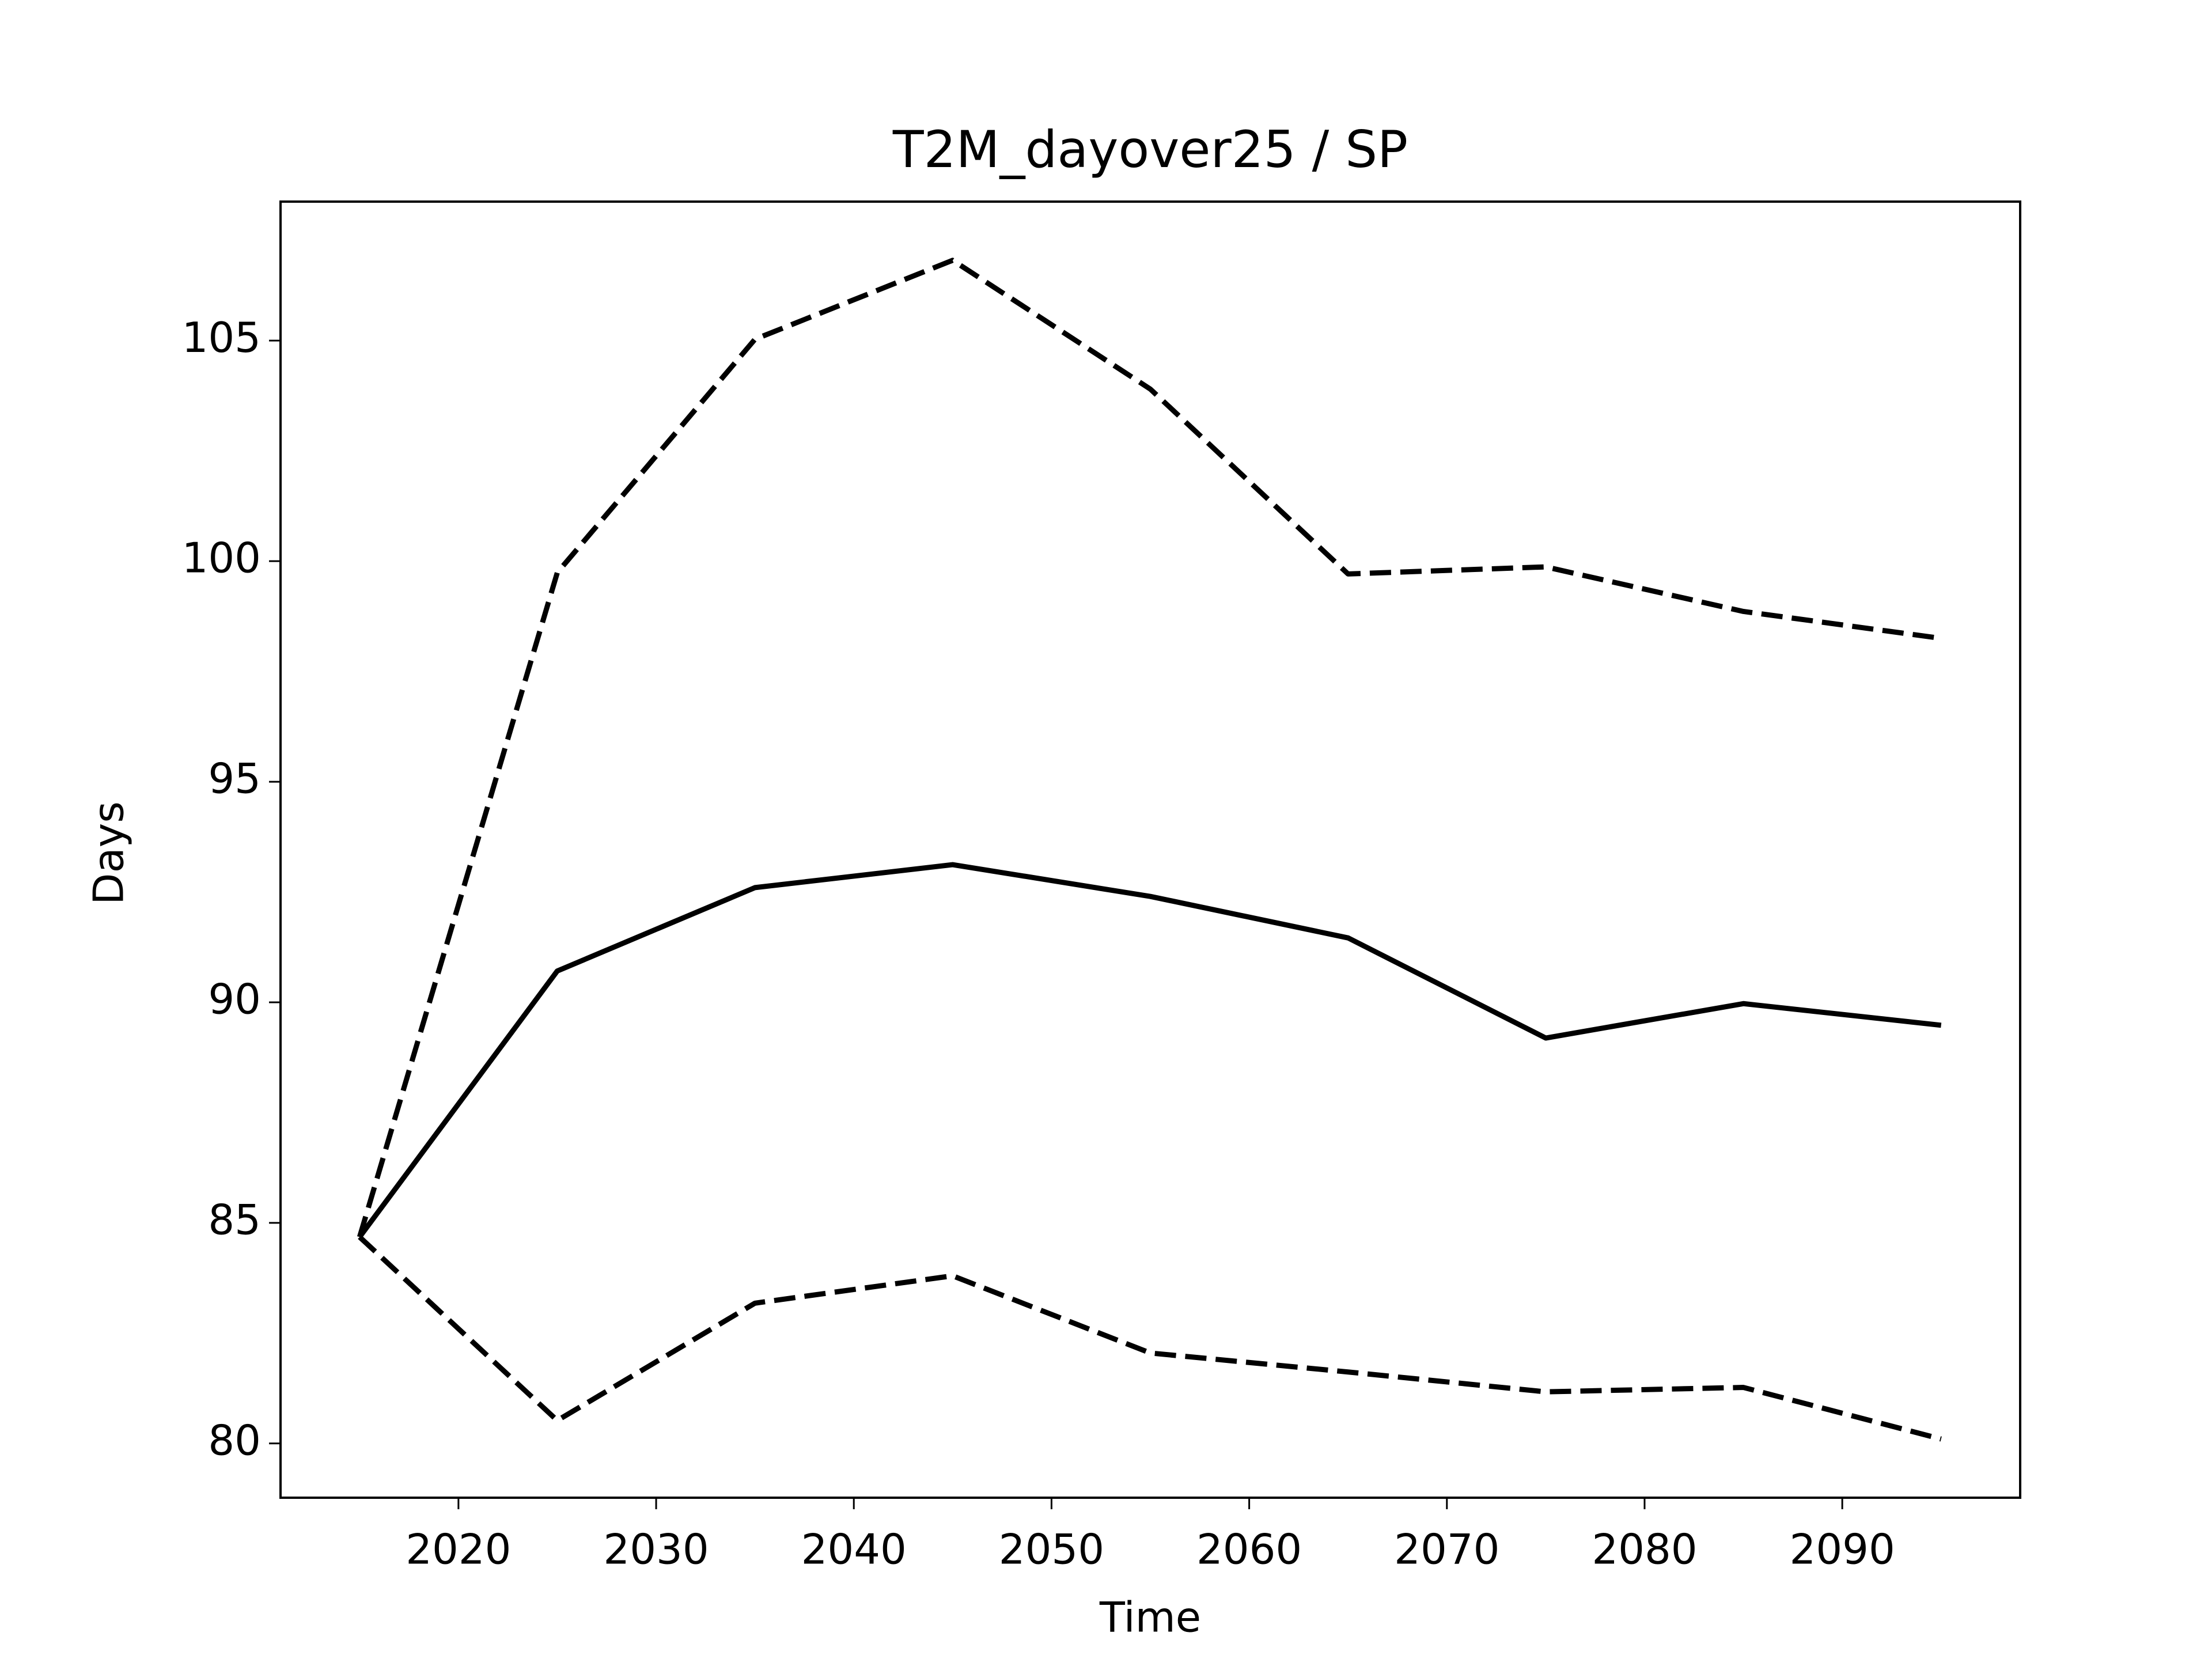 Image resolution: width=2212 pixels, height=1659 pixels. What do you see at coordinates (234, 1219) in the screenshot?
I see `y-tick-label: 85` at bounding box center [234, 1219].